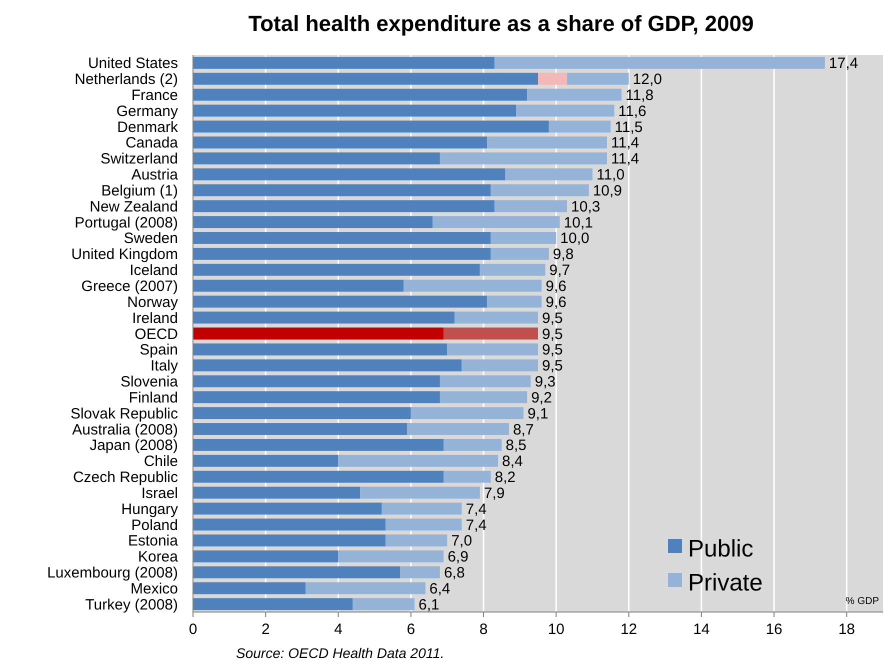  Describe the element at coordinates (632, 111) in the screenshot. I see `total-label: 11,6` at that location.